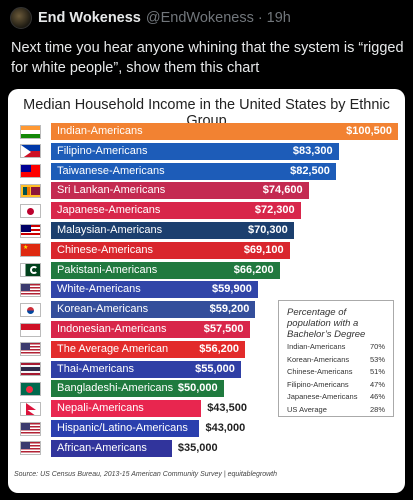 The width and height of the screenshot is (413, 500). Describe the element at coordinates (30, 151) in the screenshot. I see `flag-icon-philippines` at that location.